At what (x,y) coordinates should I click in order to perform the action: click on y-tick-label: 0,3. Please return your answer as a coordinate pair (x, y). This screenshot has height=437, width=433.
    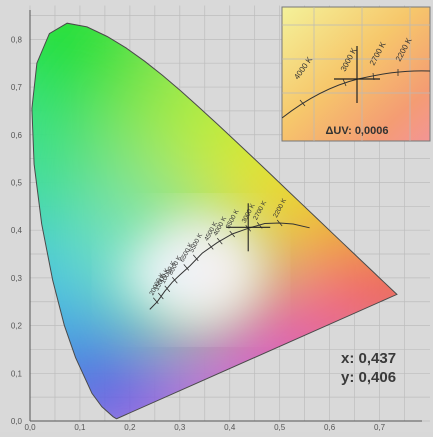
    Looking at the image, I should click on (17, 278).